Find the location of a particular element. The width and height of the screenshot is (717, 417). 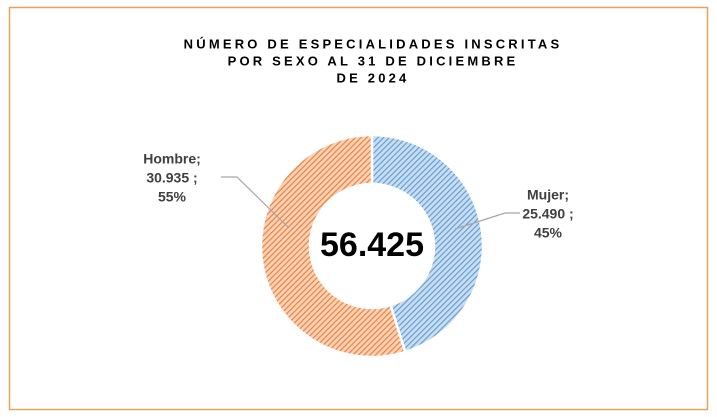

chart-title: DE 2024 is located at coordinates (373, 77).